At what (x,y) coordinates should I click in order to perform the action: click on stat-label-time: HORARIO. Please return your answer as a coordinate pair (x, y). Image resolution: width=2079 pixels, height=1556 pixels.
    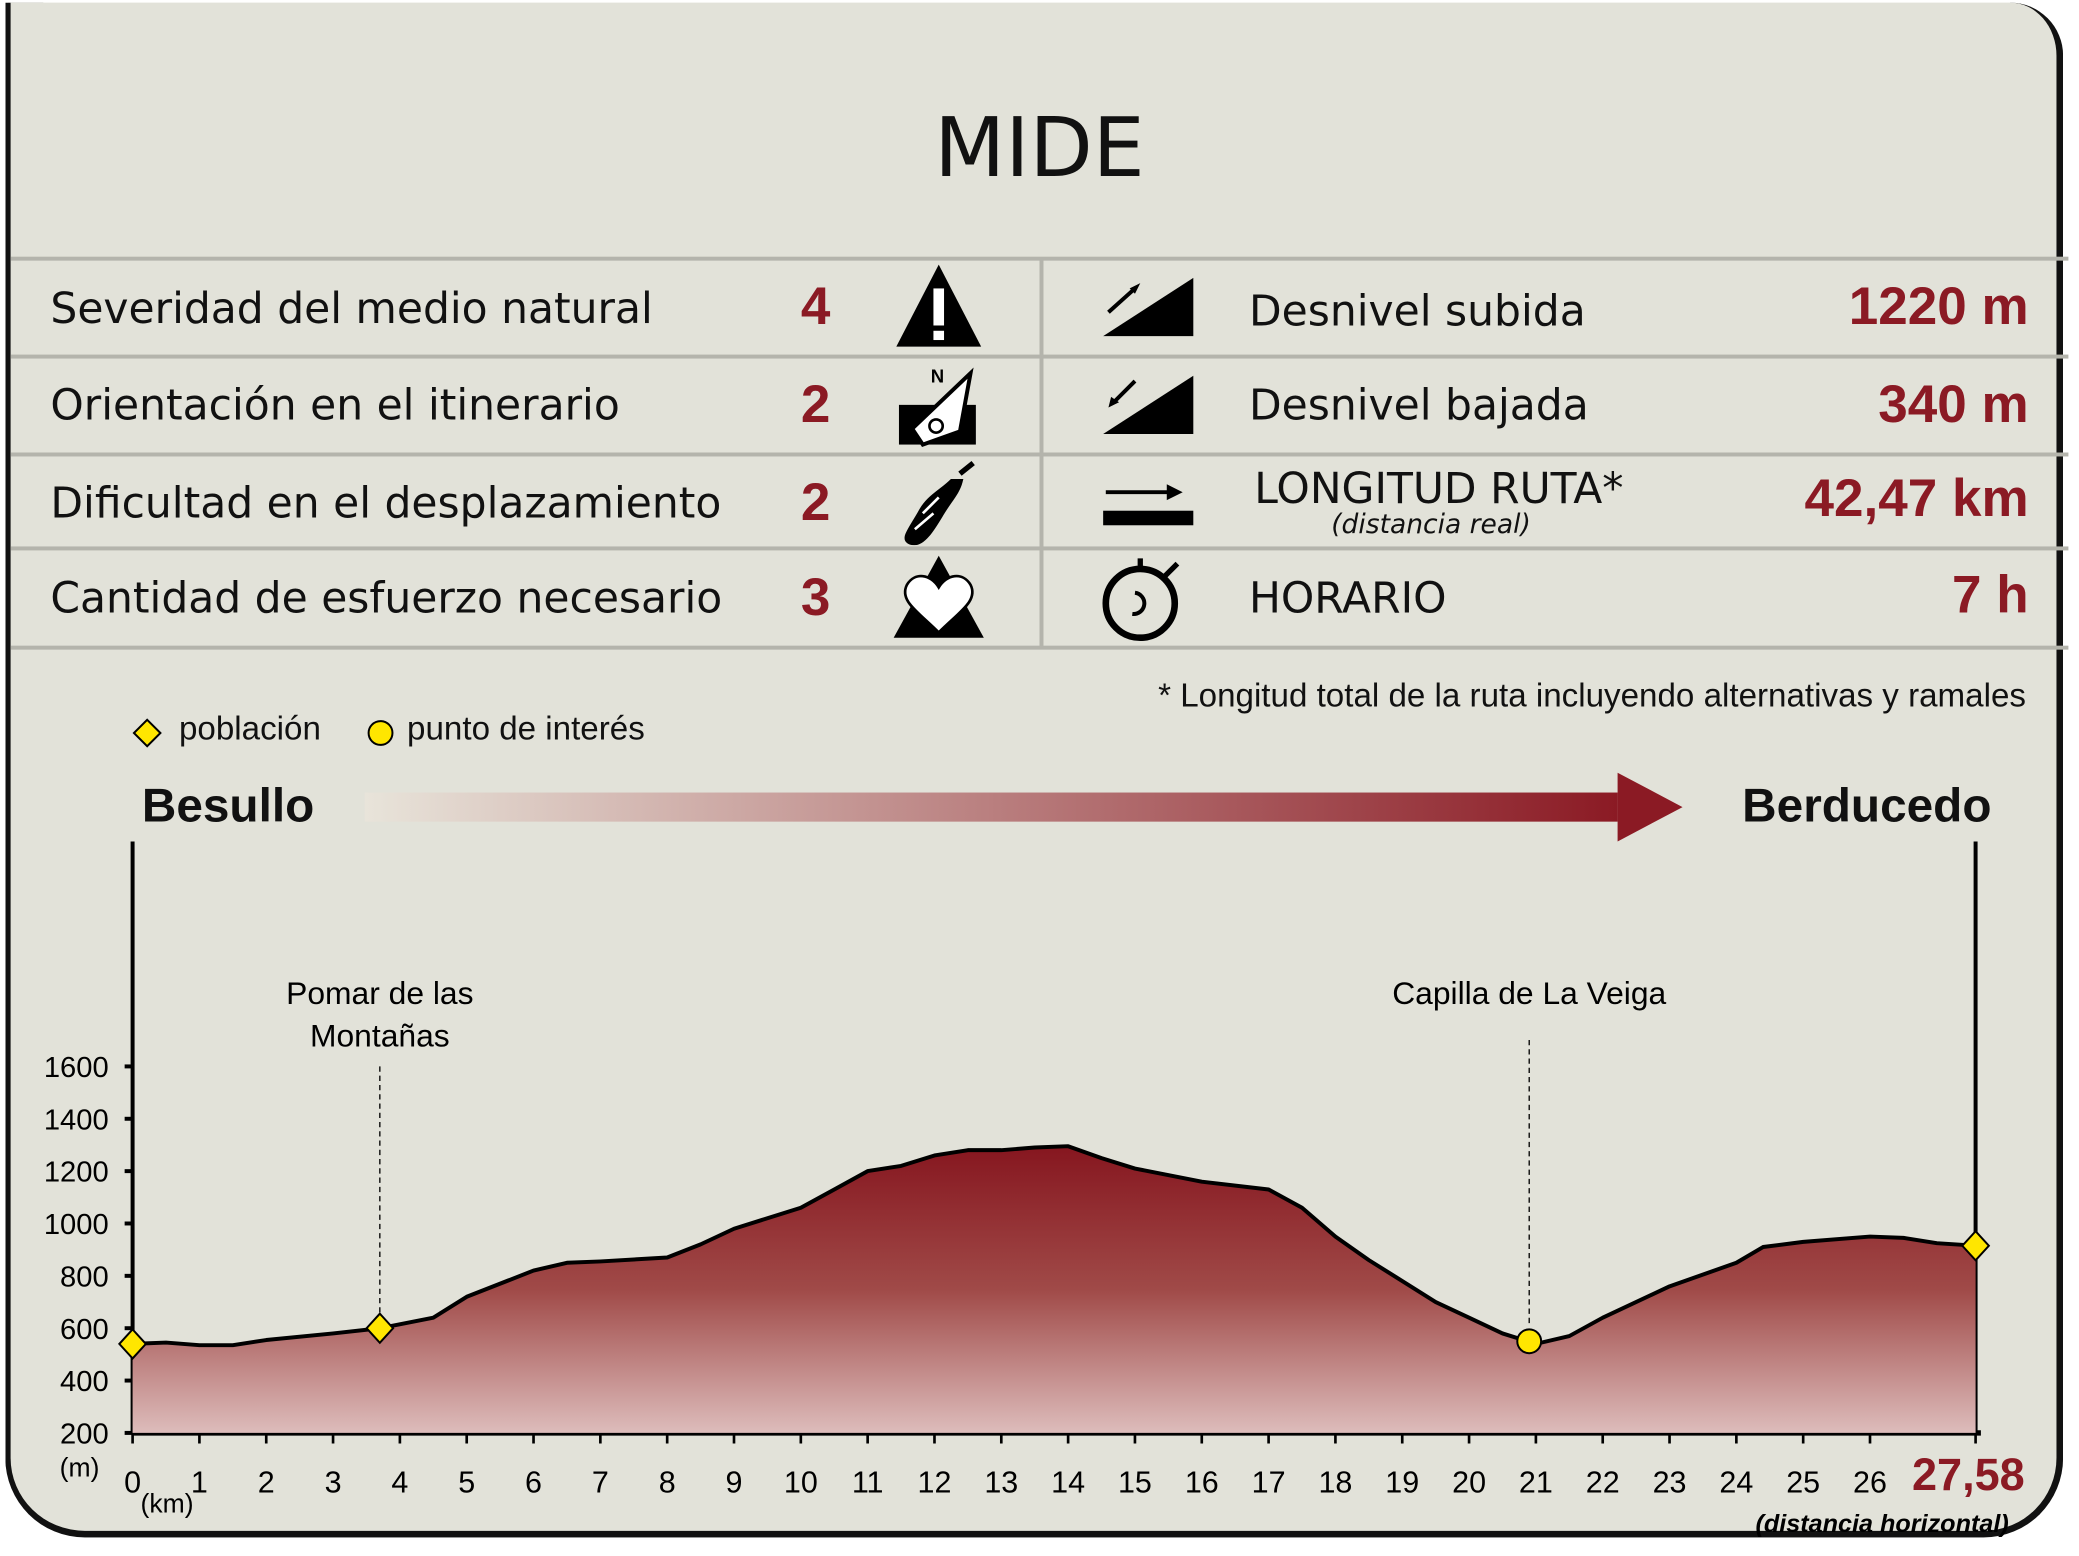
    Looking at the image, I should click on (1347, 598).